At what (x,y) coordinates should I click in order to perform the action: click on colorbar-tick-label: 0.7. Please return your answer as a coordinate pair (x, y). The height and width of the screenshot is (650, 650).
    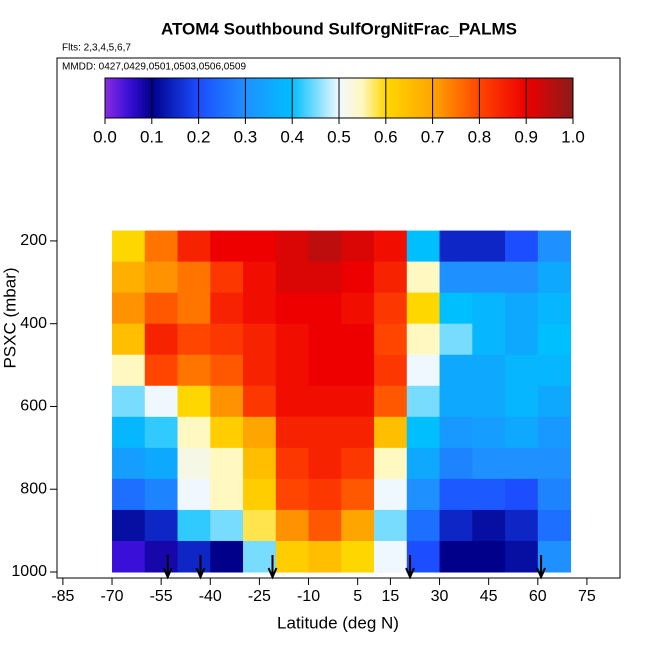
    Looking at the image, I should click on (433, 136).